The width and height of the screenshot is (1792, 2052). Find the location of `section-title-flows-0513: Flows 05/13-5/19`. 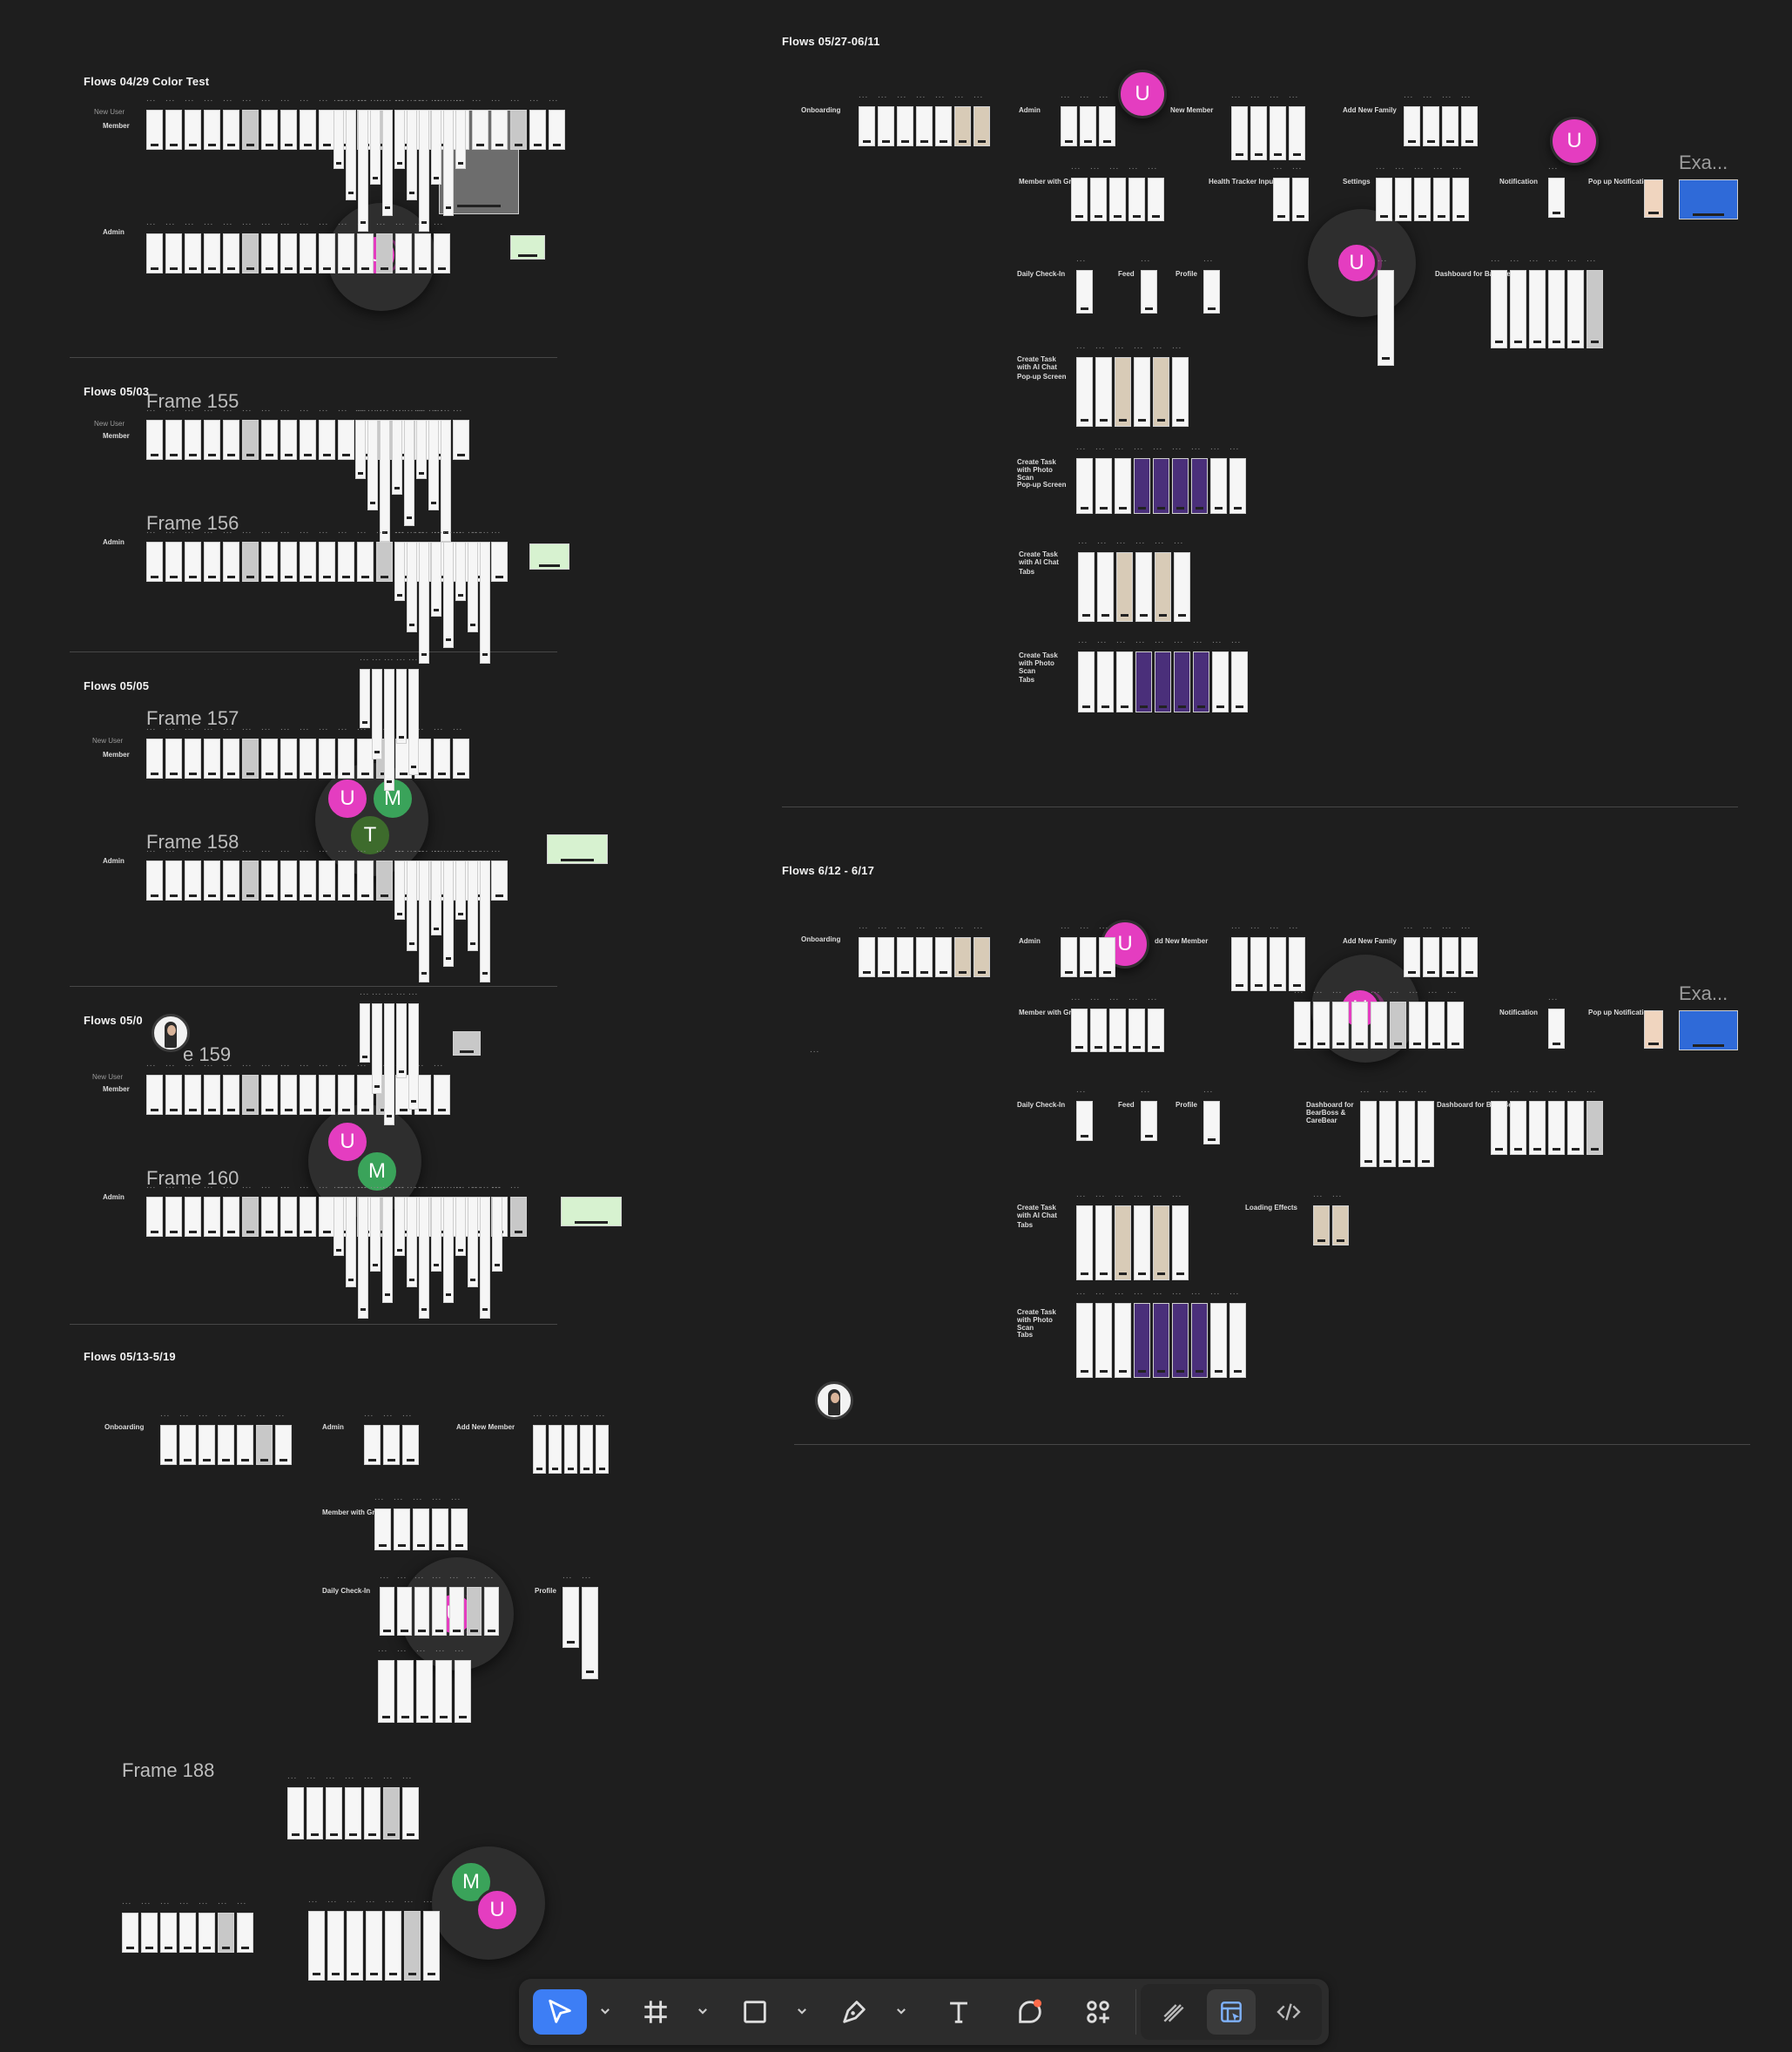

section-title-flows-0513: Flows 05/13-5/19 is located at coordinates (130, 1356).